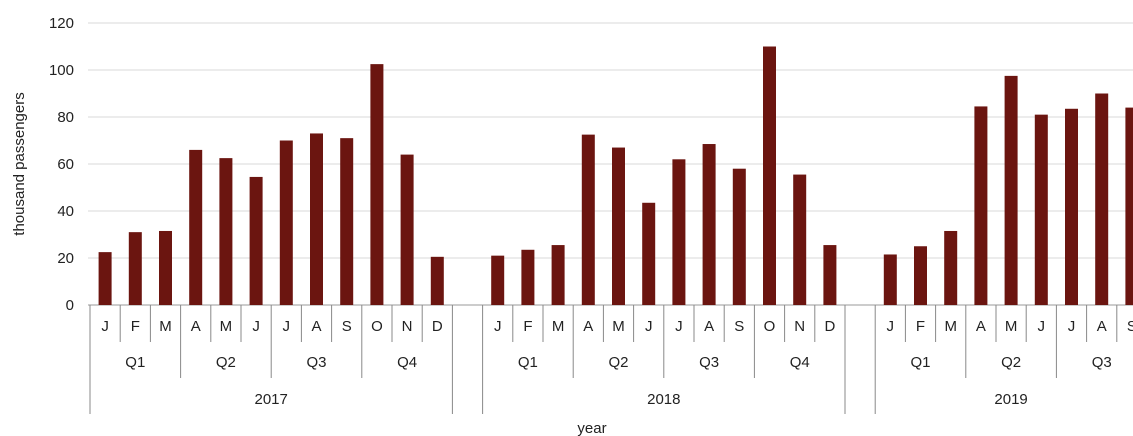 This screenshot has width=1133, height=436. I want to click on y-tick-label: 0, so click(70, 305).